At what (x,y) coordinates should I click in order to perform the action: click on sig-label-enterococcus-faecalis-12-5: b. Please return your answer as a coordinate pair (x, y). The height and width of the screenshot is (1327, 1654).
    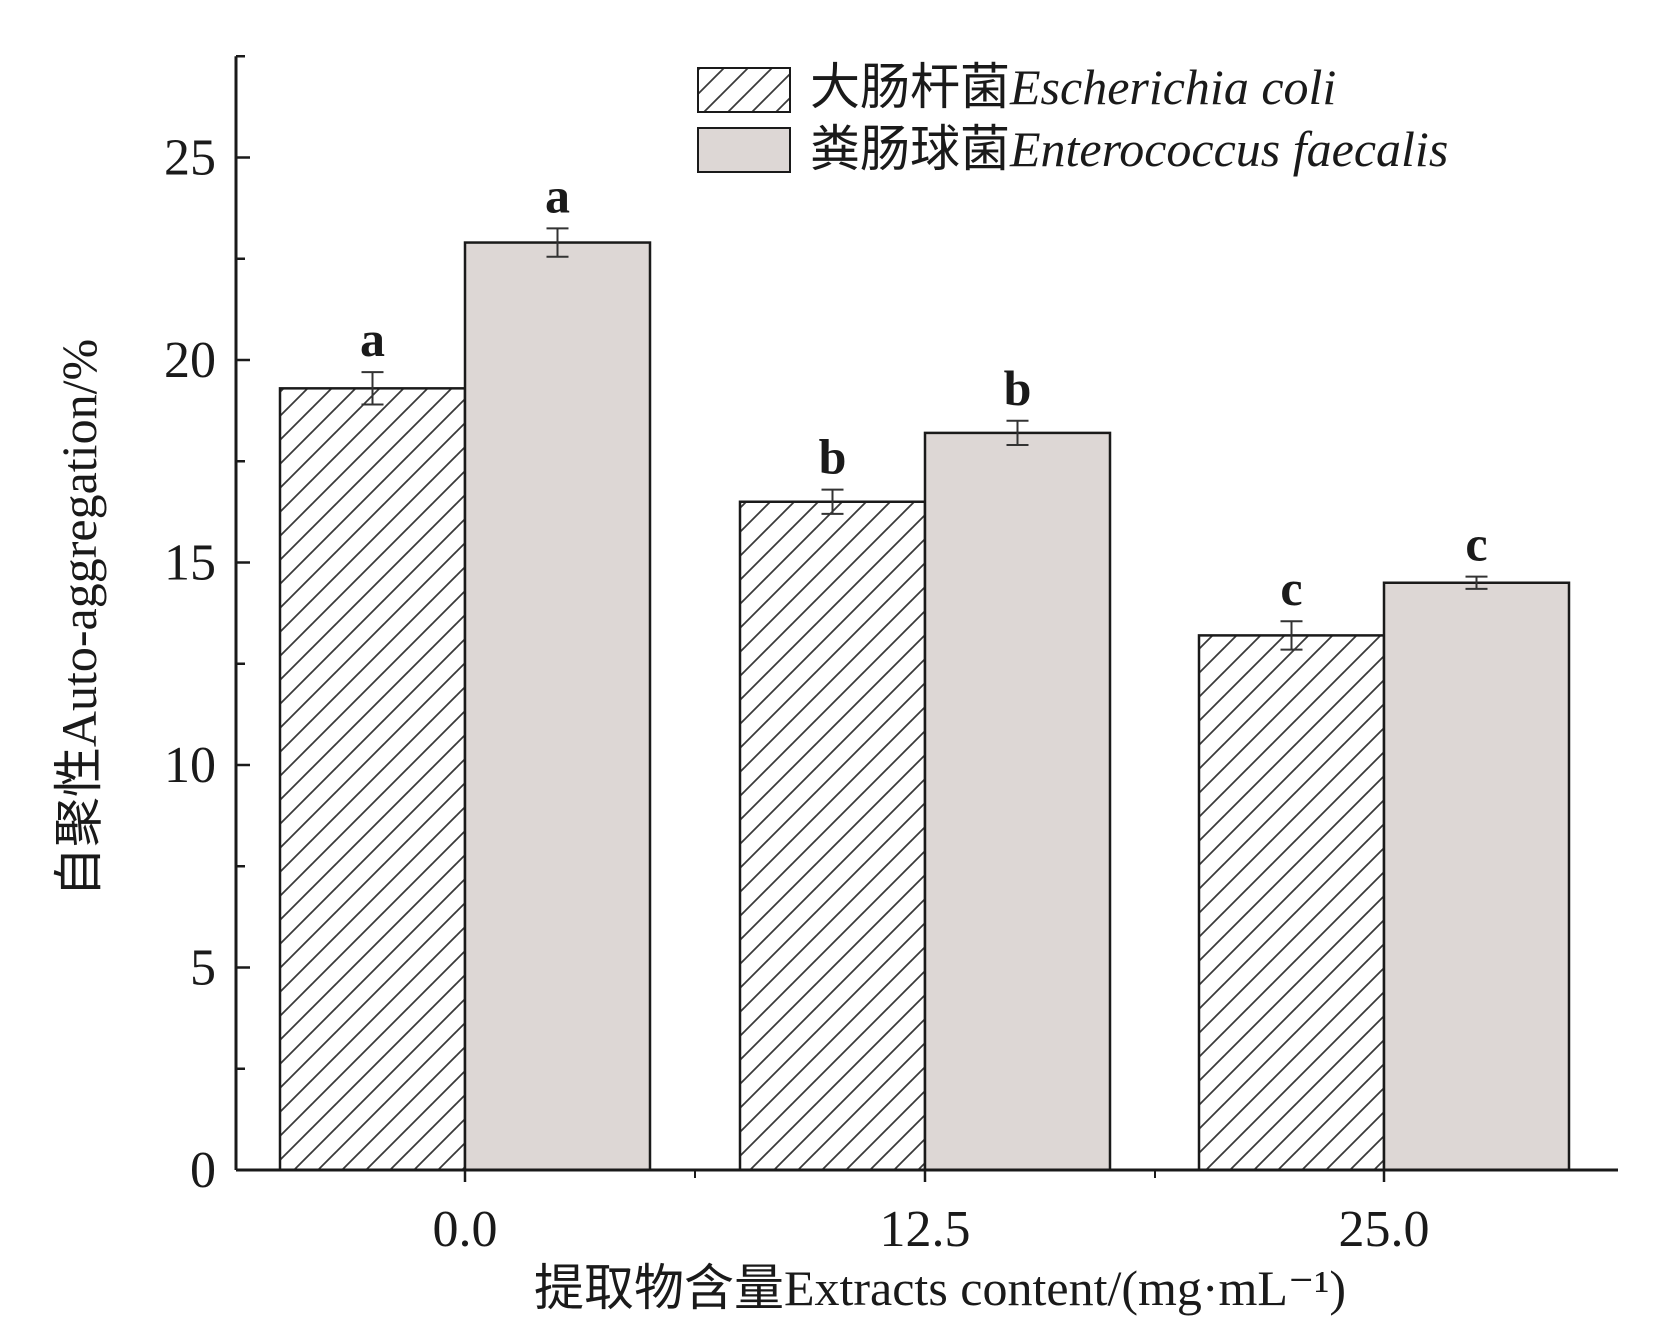
    Looking at the image, I should click on (1018, 388).